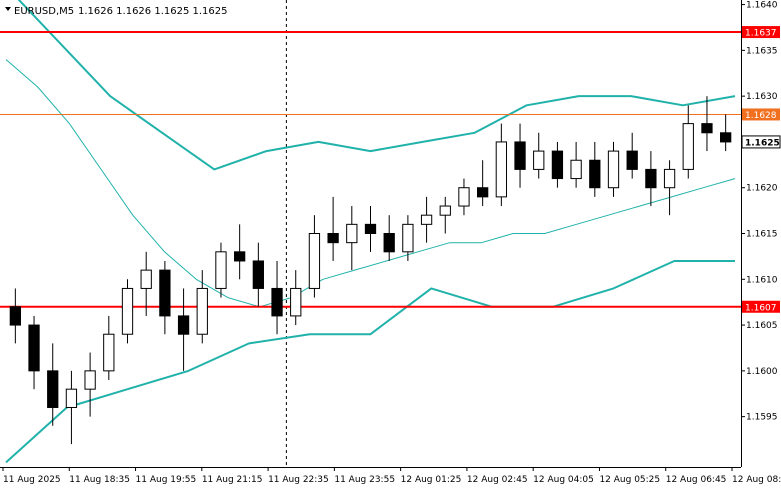  I want to click on y-tick-label: 1.1635, so click(762, 51).